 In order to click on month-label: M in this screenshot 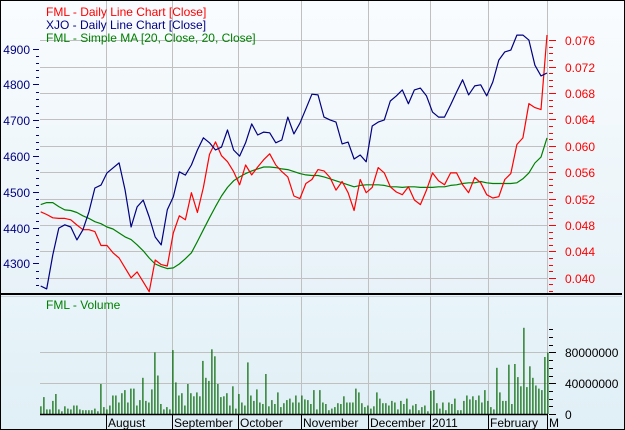, I will do `click(554, 423)`.